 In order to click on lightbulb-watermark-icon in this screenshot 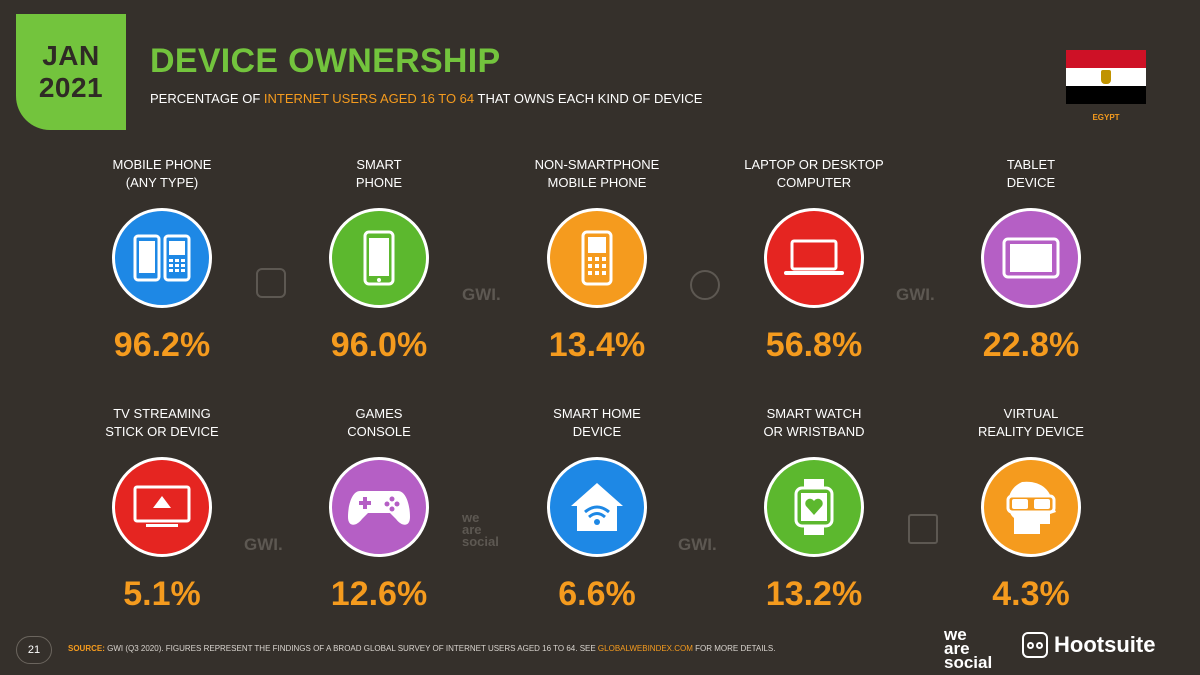, I will do `click(705, 285)`.